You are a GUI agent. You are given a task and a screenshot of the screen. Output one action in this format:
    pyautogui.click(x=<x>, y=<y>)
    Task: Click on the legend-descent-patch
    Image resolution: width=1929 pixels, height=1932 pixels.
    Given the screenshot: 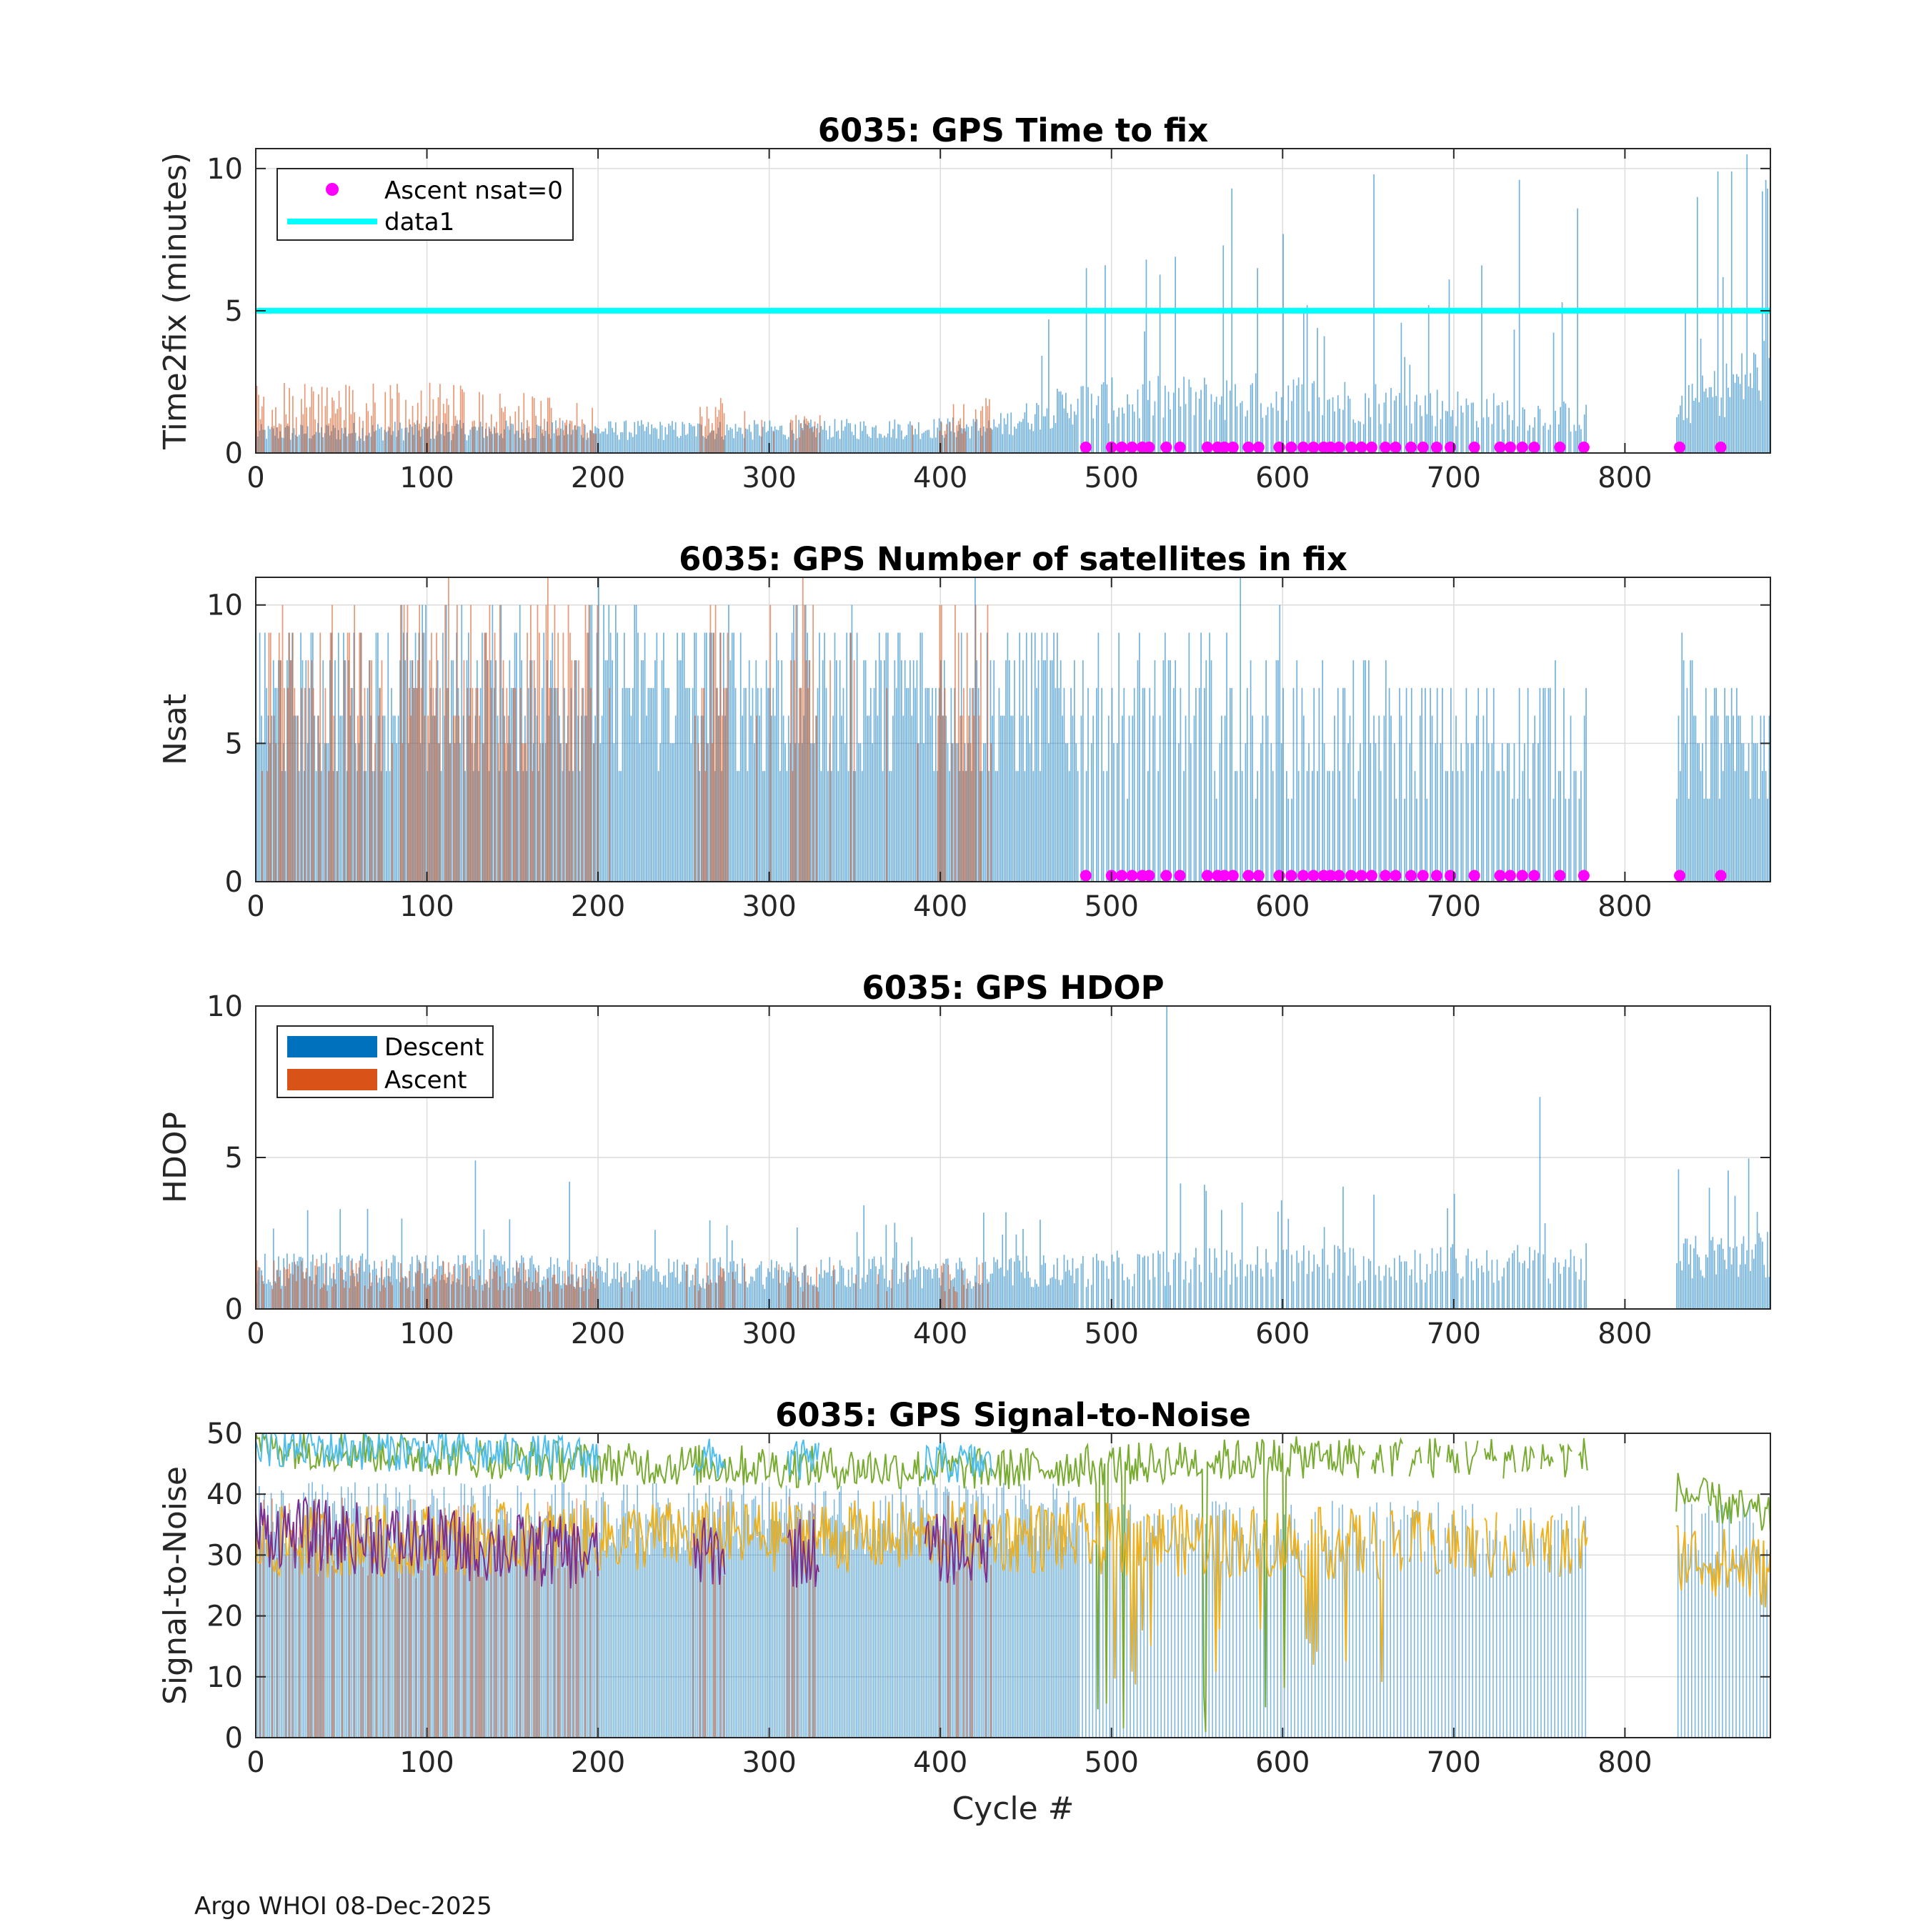 What is the action you would take?
    pyautogui.click(x=332, y=1046)
    